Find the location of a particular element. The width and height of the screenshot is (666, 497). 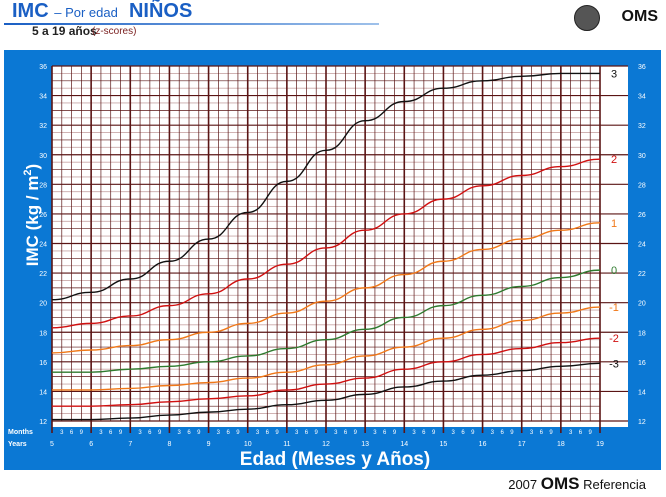

x-tick-label: 7 is located at coordinates (130, 444).